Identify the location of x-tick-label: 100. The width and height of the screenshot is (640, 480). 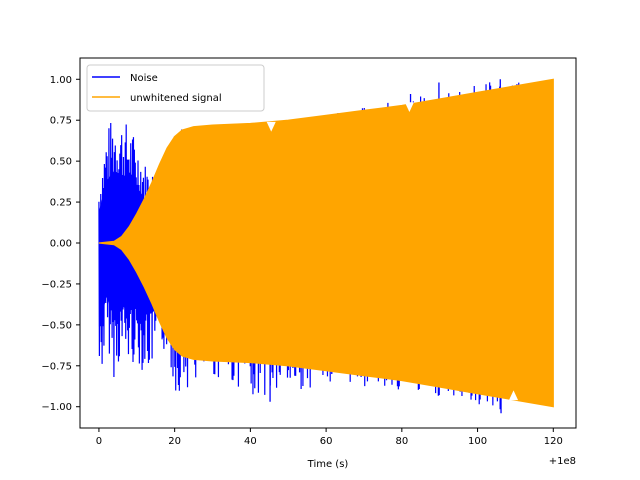
(477, 441).